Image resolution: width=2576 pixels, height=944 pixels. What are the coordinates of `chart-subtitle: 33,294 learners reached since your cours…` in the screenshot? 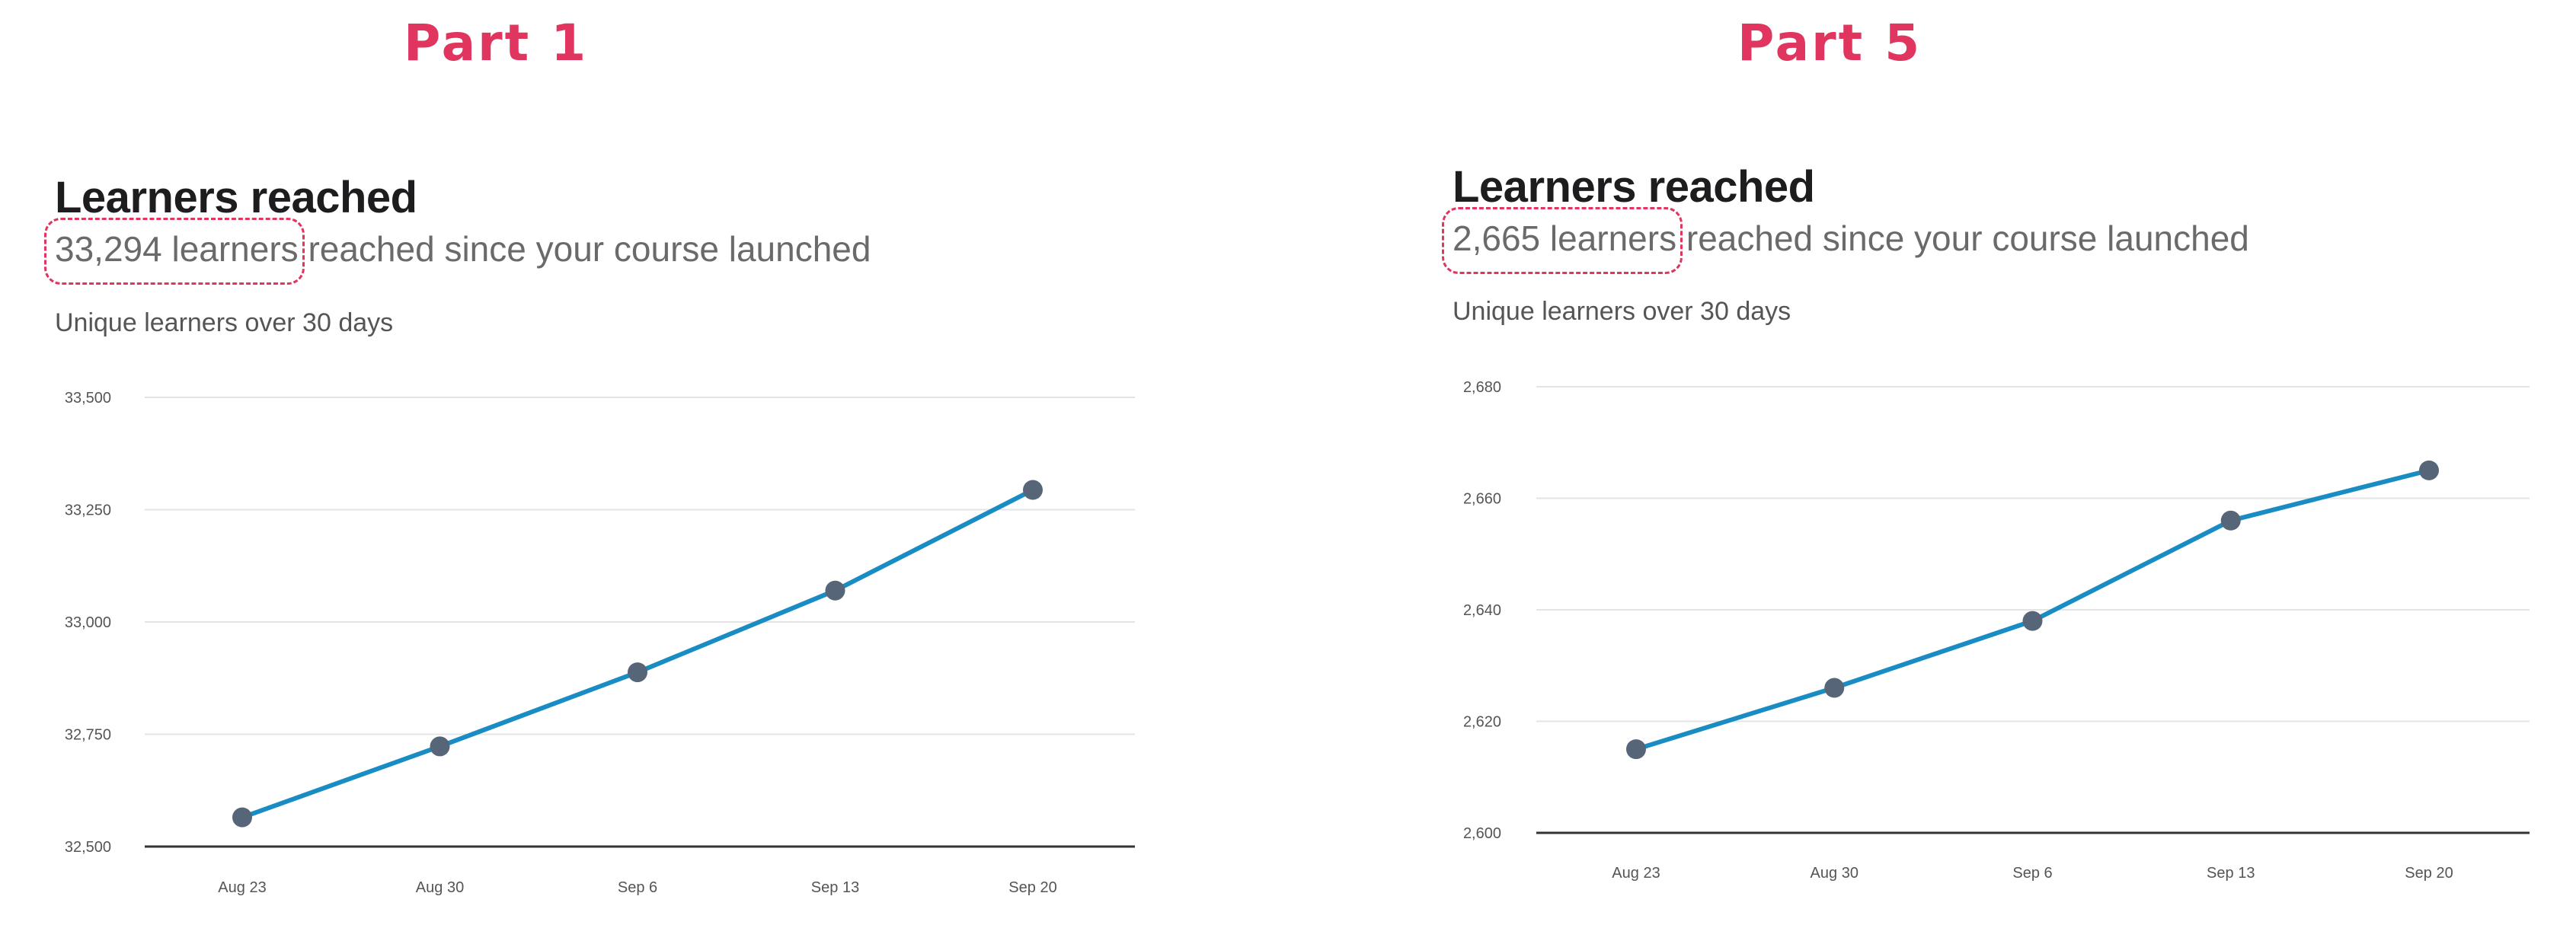 It's located at (457, 251).